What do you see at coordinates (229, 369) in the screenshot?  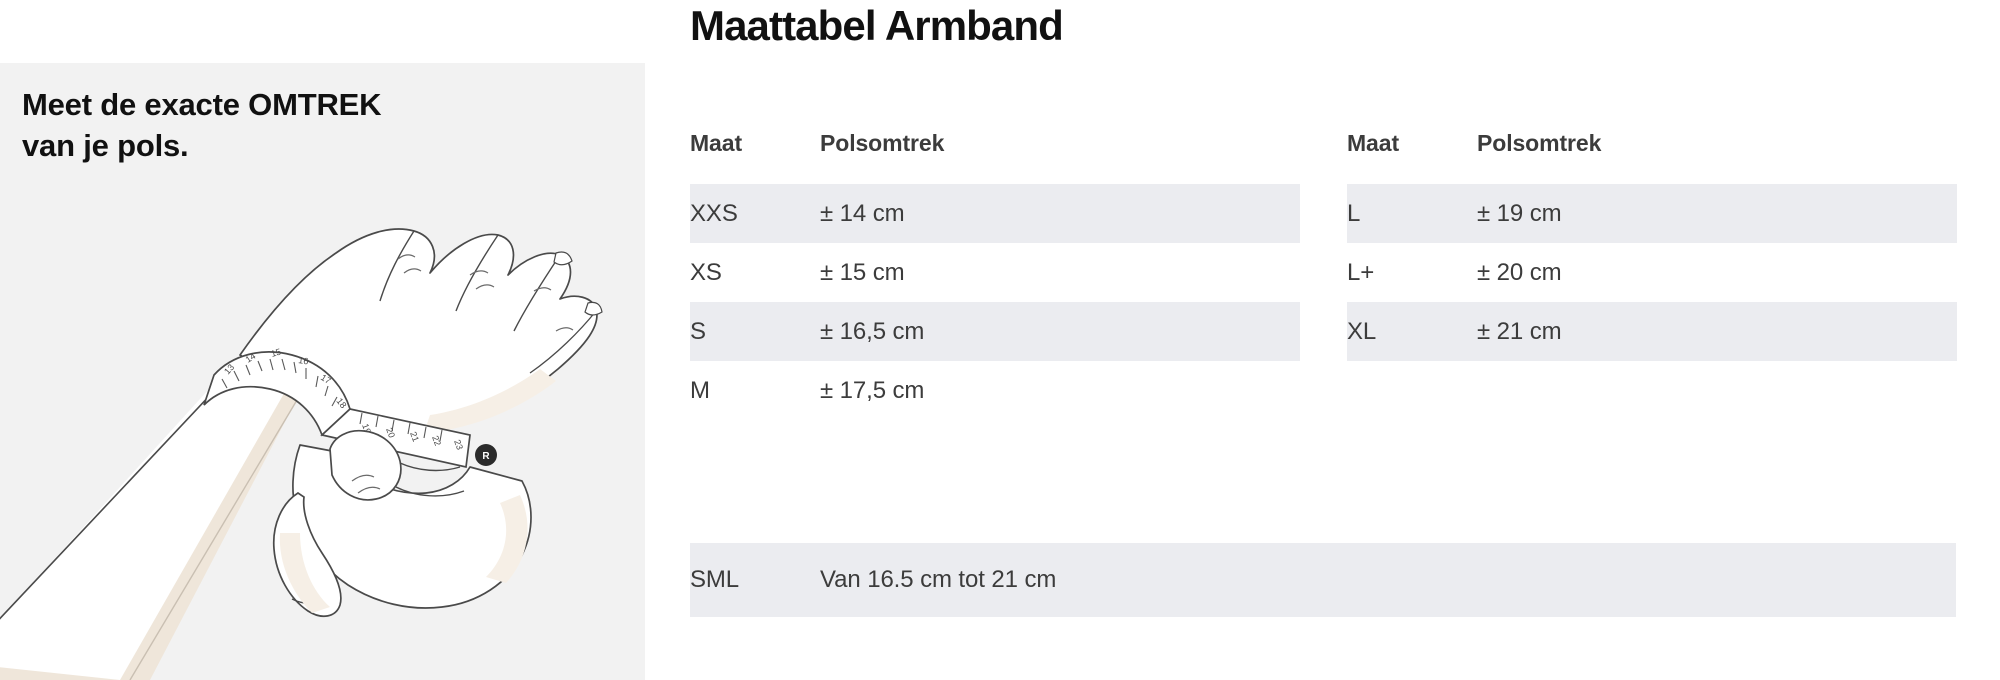 I see `svg-text: 13` at bounding box center [229, 369].